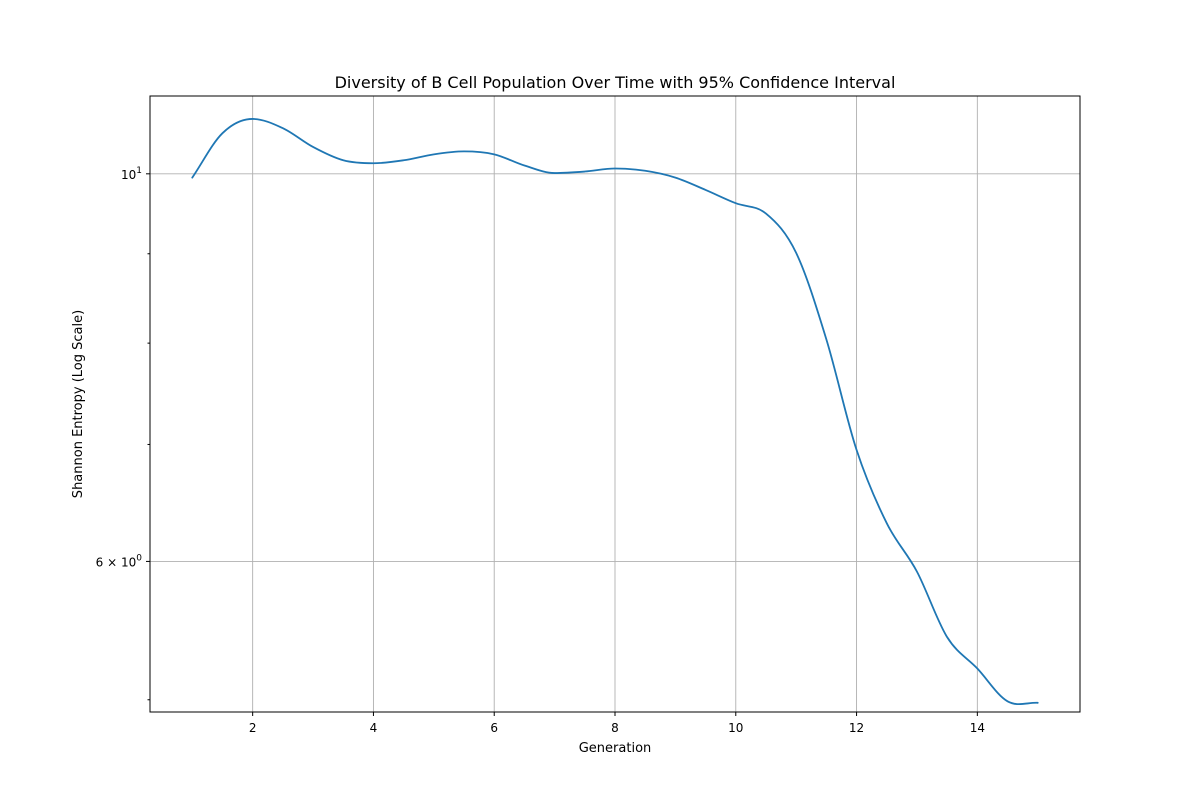 This screenshot has height=805, width=1200. Describe the element at coordinates (856, 728) in the screenshot. I see `x-tick-label: 12` at that location.